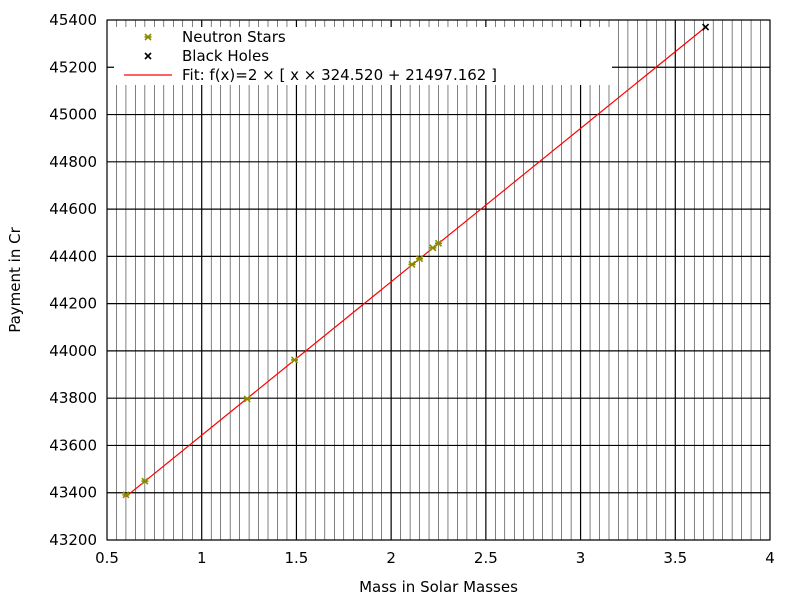 This screenshot has height=600, width=800. Describe the element at coordinates (391, 558) in the screenshot. I see `x-tick-label: 2` at that location.